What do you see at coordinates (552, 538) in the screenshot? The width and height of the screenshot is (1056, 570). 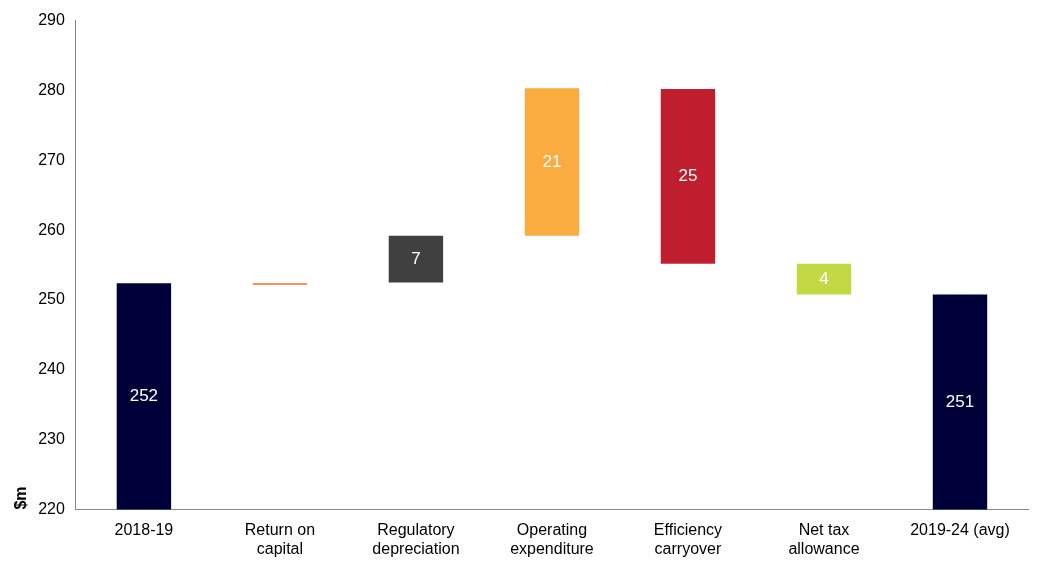 I see `x-tick-label: Operating expenditure` at bounding box center [552, 538].